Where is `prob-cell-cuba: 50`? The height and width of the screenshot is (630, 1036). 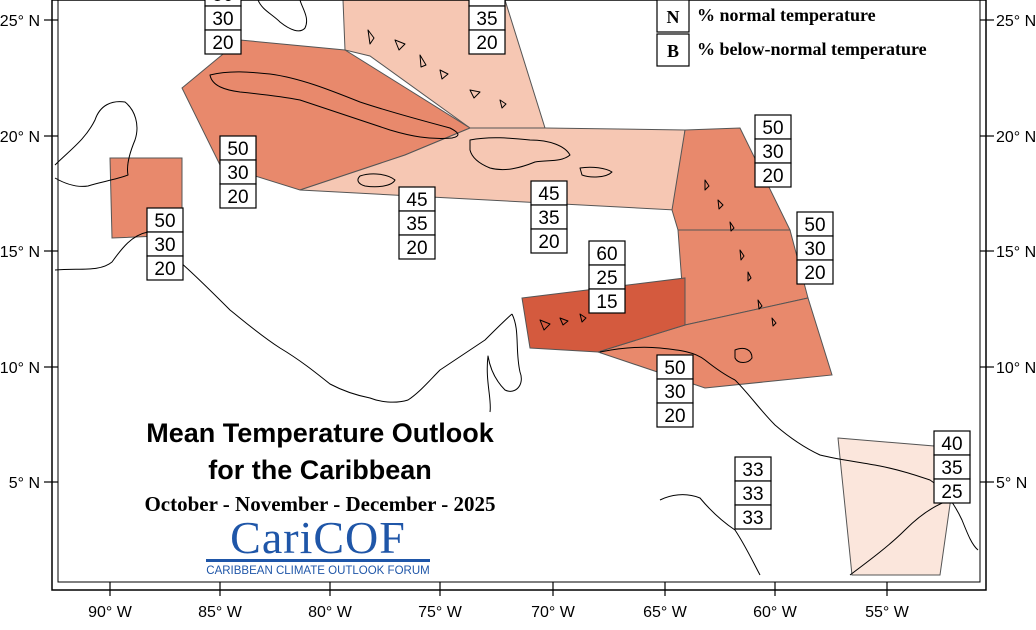 prob-cell-cuba: 50 is located at coordinates (238, 148).